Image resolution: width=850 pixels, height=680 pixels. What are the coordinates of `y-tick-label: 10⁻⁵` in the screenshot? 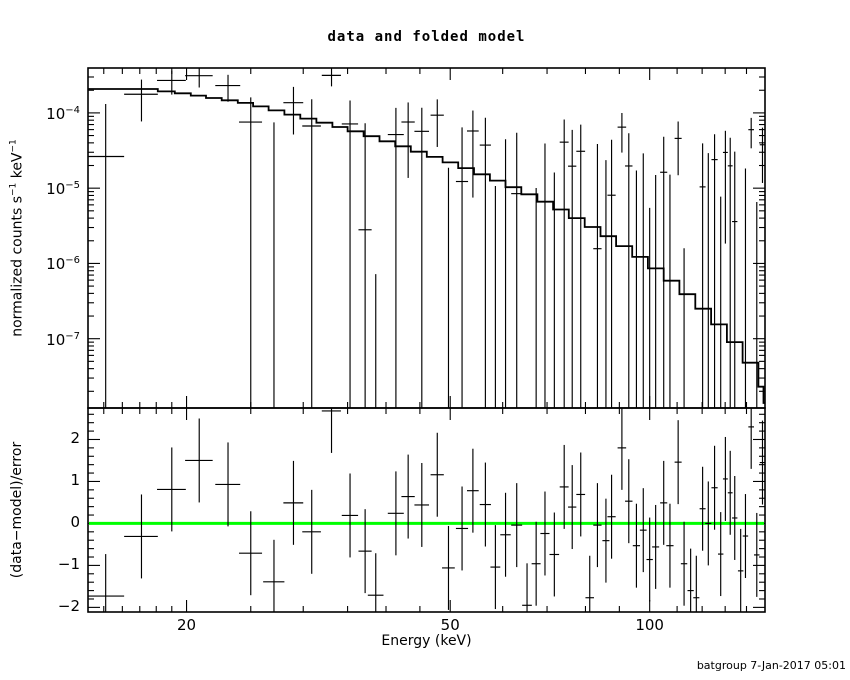 It's located at (63, 189).